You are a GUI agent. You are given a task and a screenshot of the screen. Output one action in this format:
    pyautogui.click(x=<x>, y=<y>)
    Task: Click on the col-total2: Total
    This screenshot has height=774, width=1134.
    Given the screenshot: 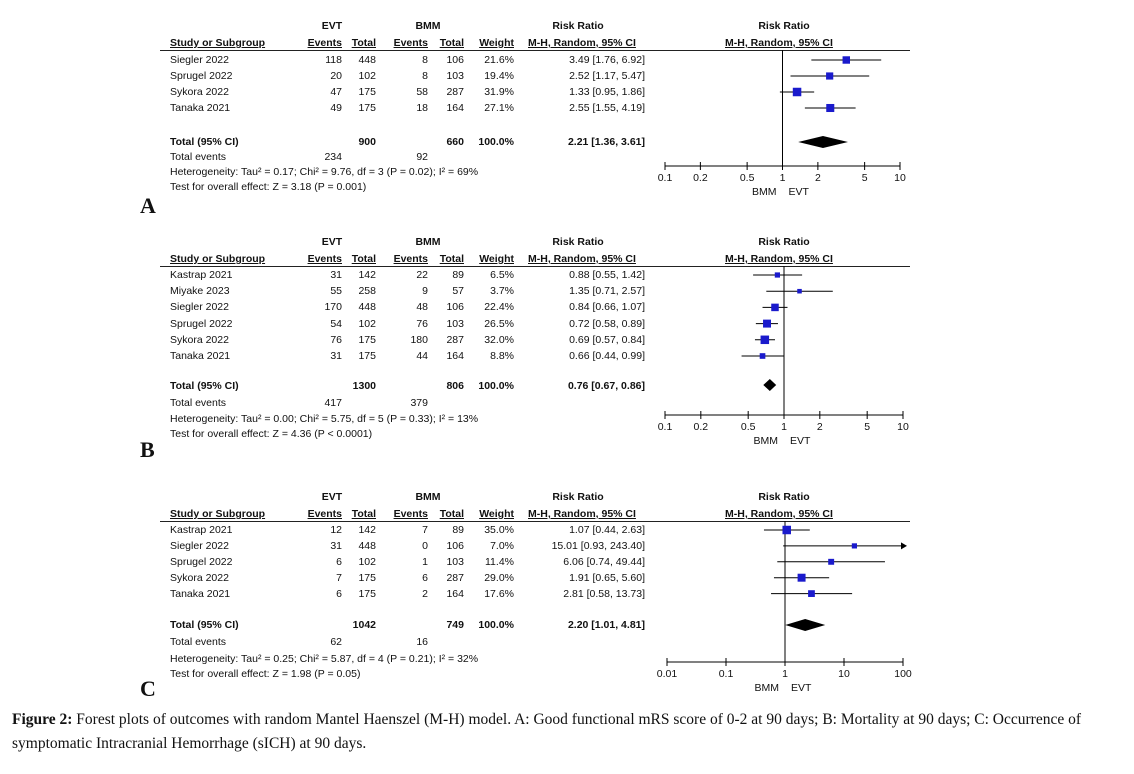 What is the action you would take?
    pyautogui.click(x=451, y=514)
    